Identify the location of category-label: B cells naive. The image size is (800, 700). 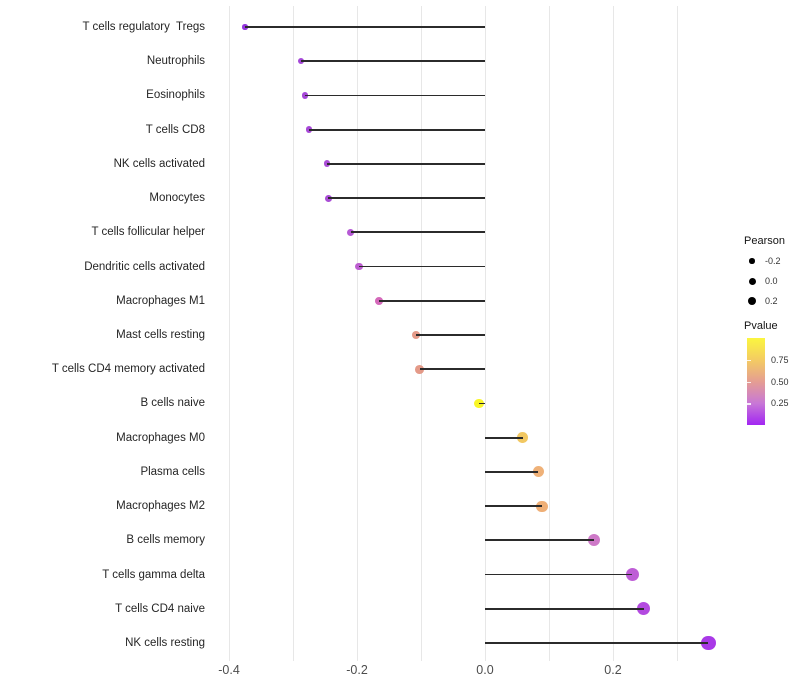
(172, 403).